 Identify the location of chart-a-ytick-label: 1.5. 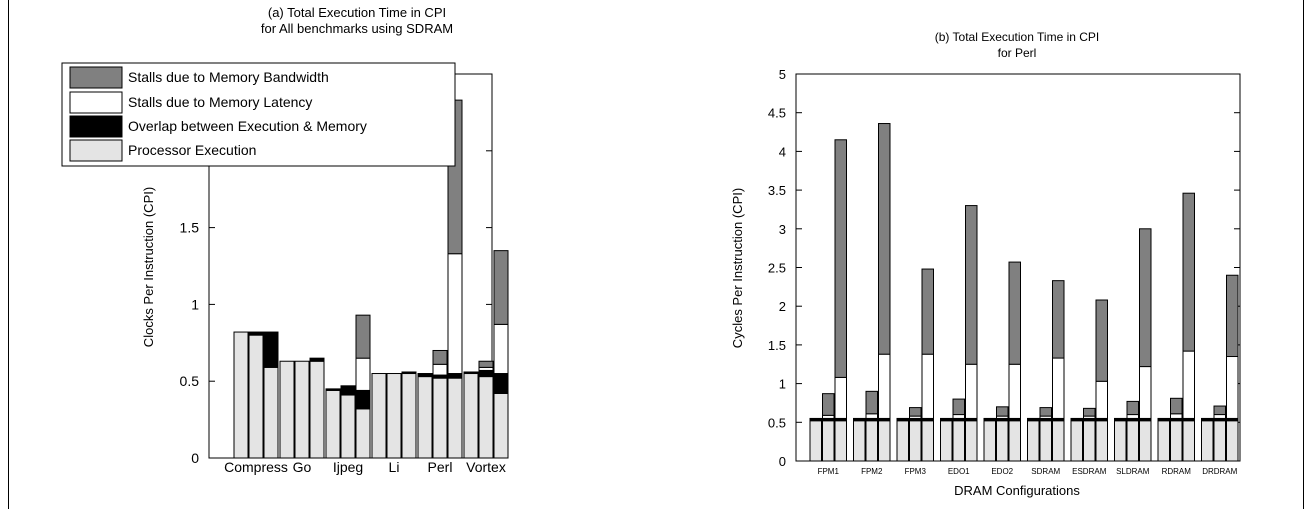
(190, 228).